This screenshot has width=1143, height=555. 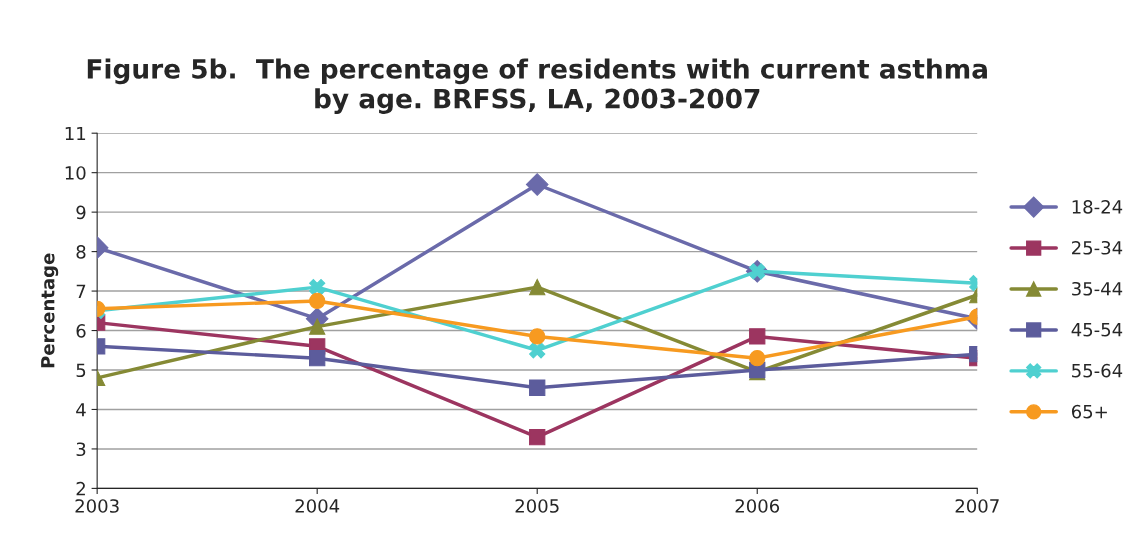 What do you see at coordinates (1097, 247) in the screenshot?
I see `legend-label: 25-34` at bounding box center [1097, 247].